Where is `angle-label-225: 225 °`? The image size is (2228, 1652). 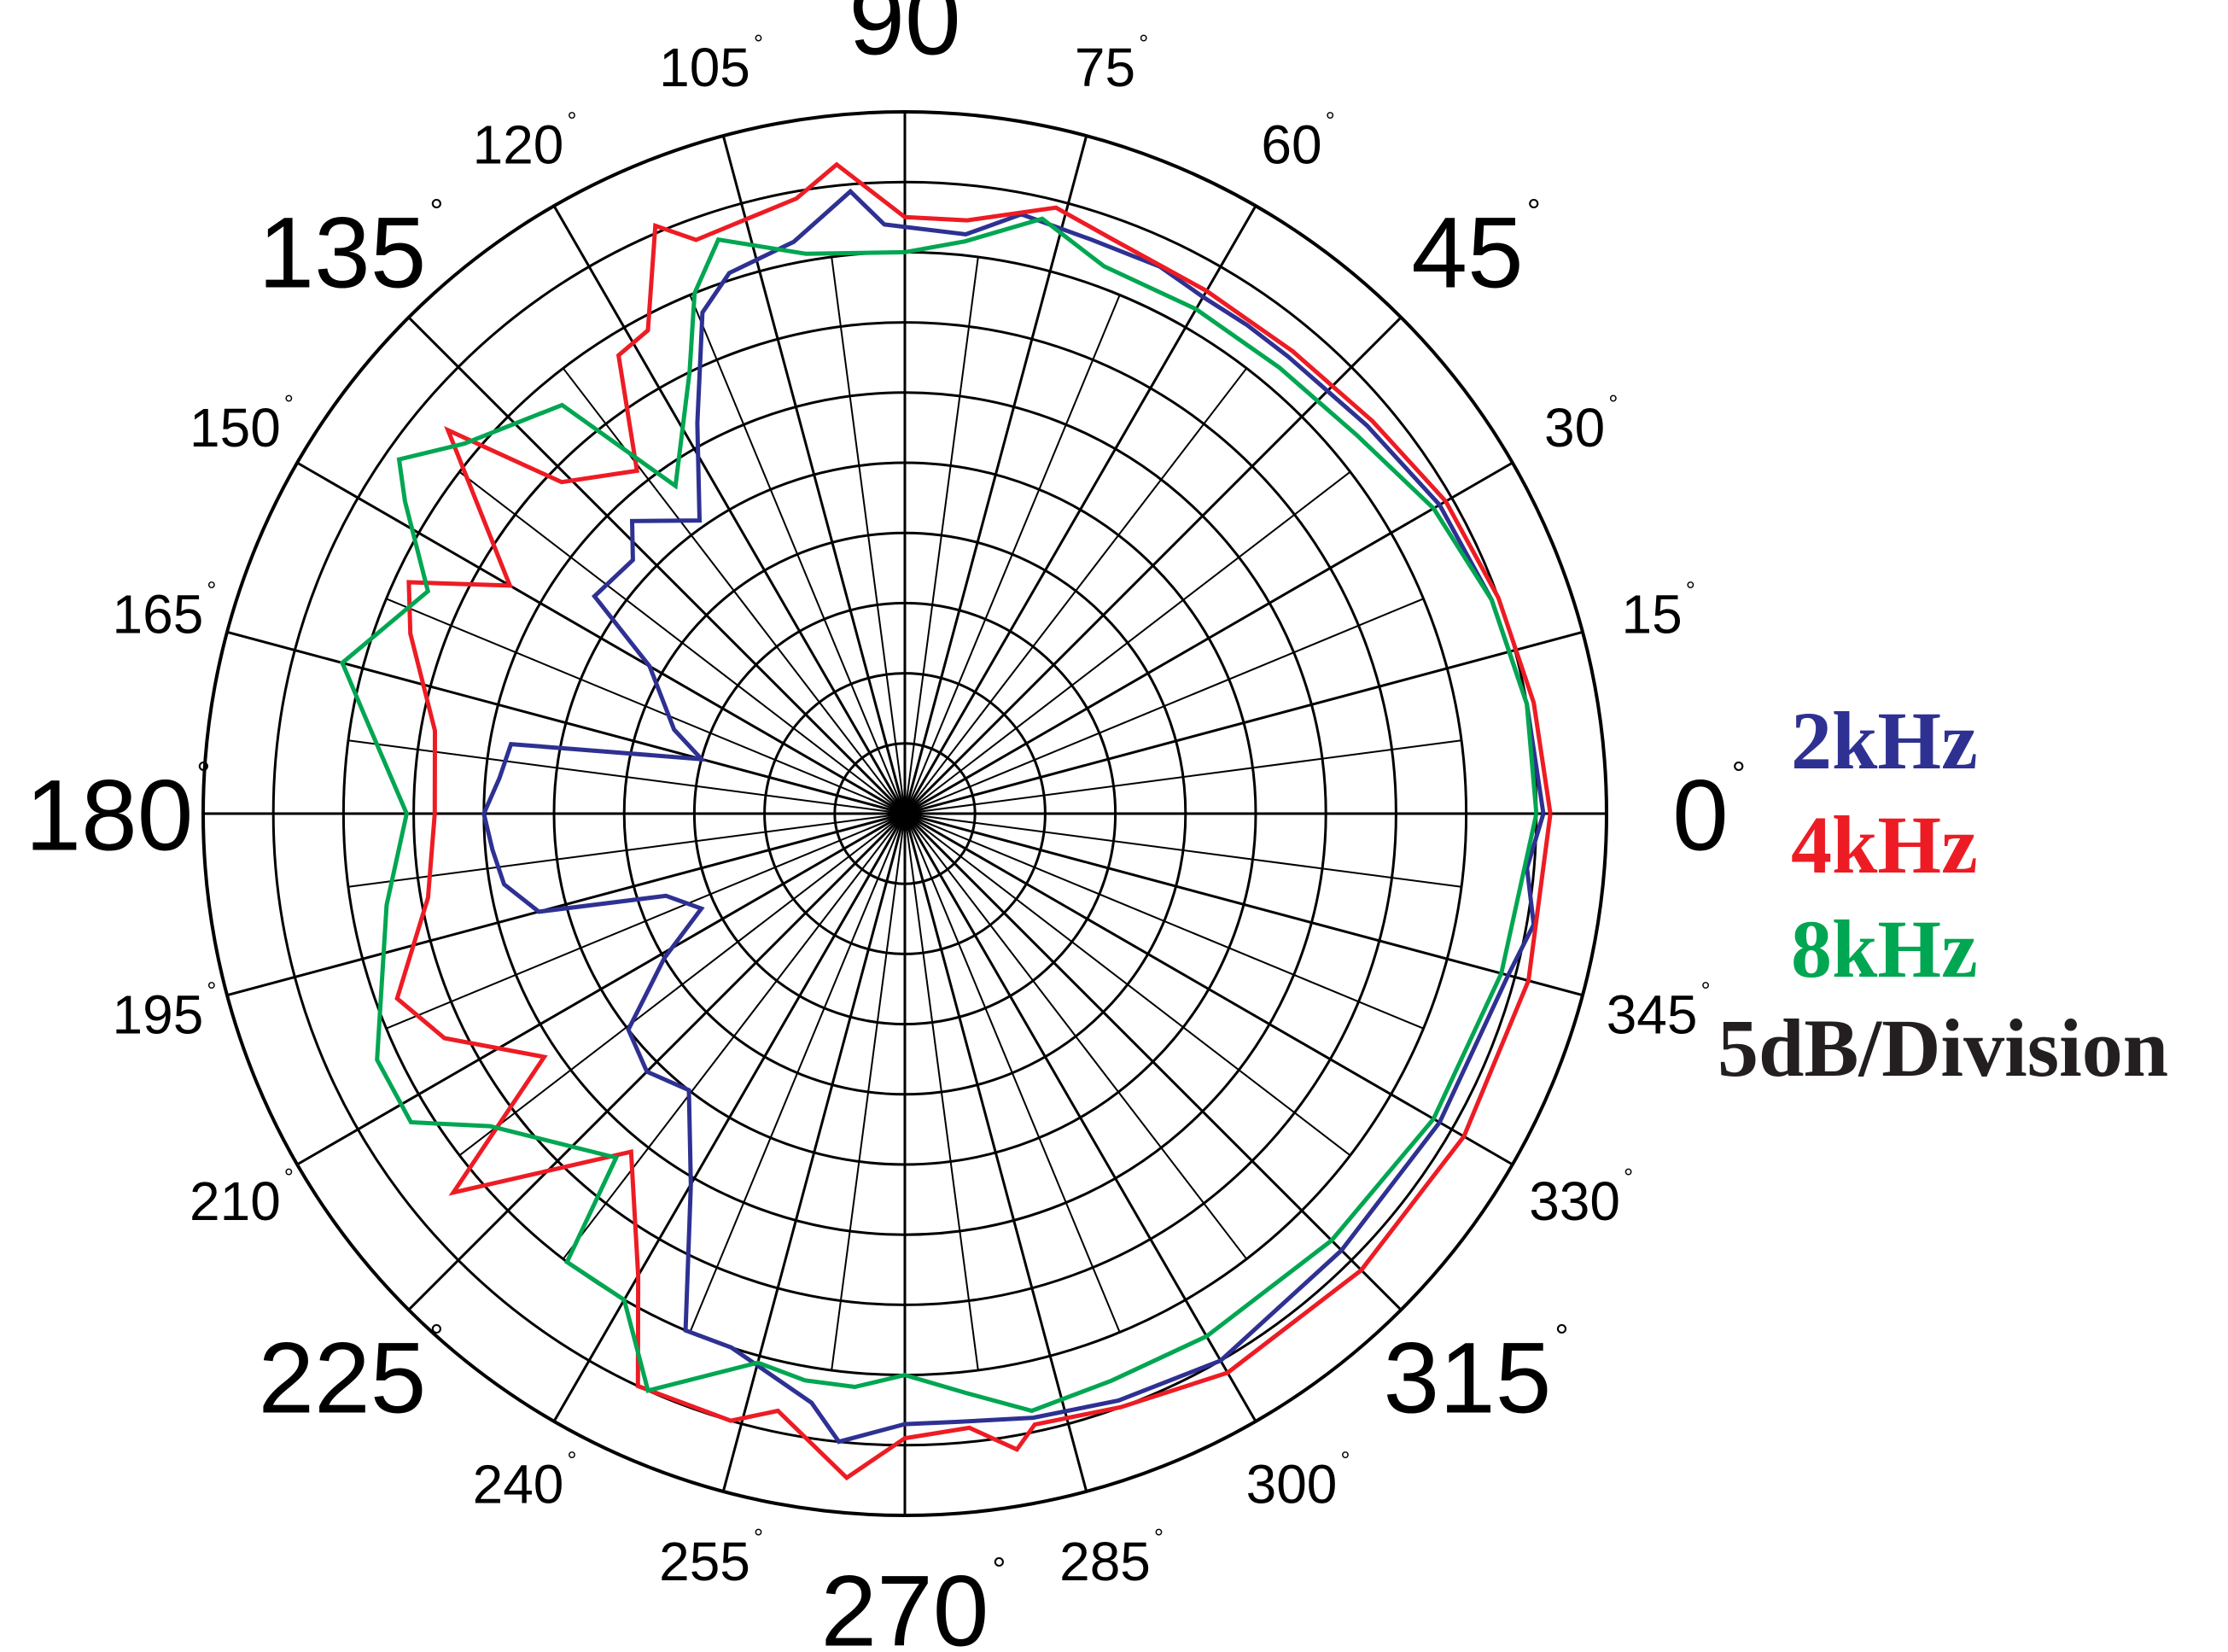
angle-label-225: 225 ° is located at coordinates (352, 1376).